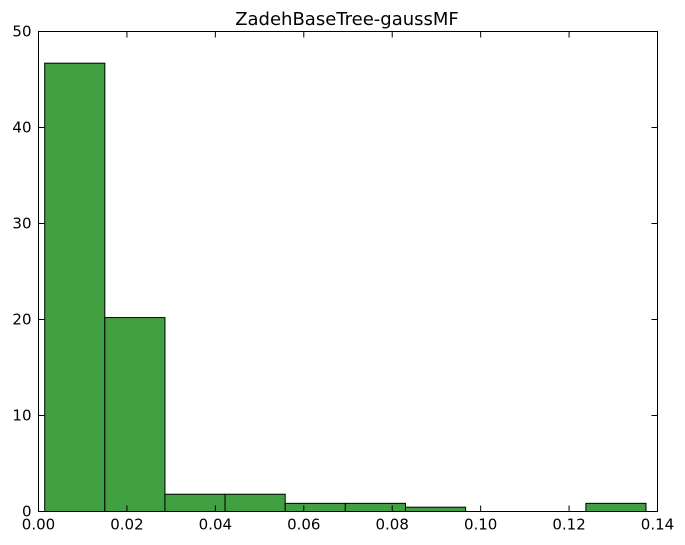 The width and height of the screenshot is (685, 545). What do you see at coordinates (392, 525) in the screenshot?
I see `x-tick-label: 0.08` at bounding box center [392, 525].